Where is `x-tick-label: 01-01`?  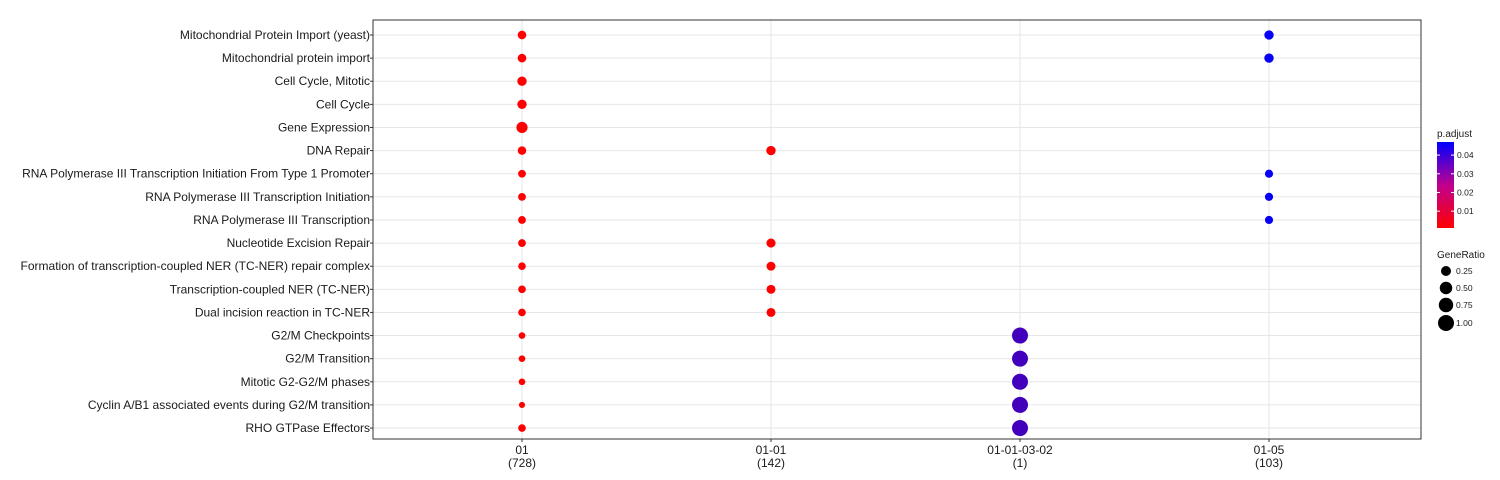 x-tick-label: 01-01 is located at coordinates (771, 450).